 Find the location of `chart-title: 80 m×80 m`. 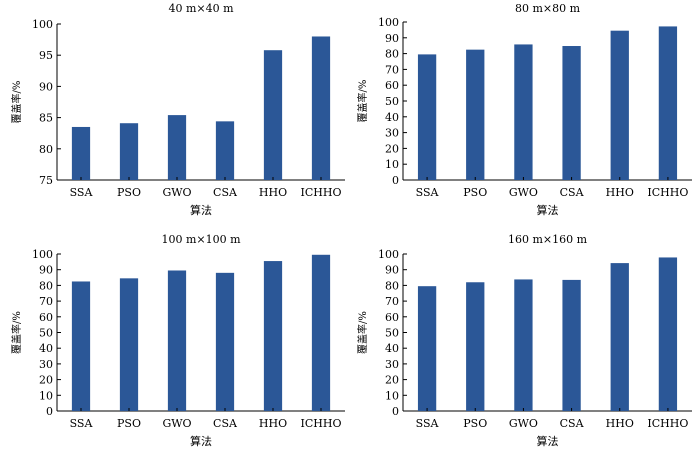

chart-title: 80 m×80 m is located at coordinates (548, 8).